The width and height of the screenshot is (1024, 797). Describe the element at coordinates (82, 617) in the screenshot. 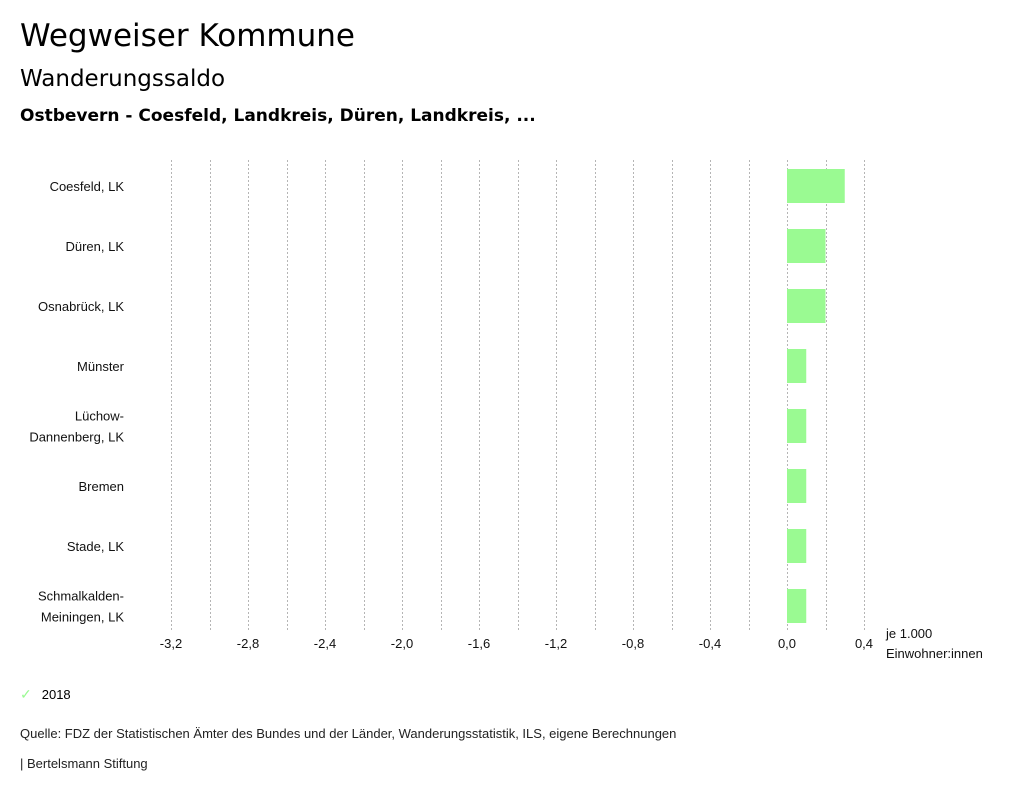

I see `category-label: Meiningen, LK` at that location.